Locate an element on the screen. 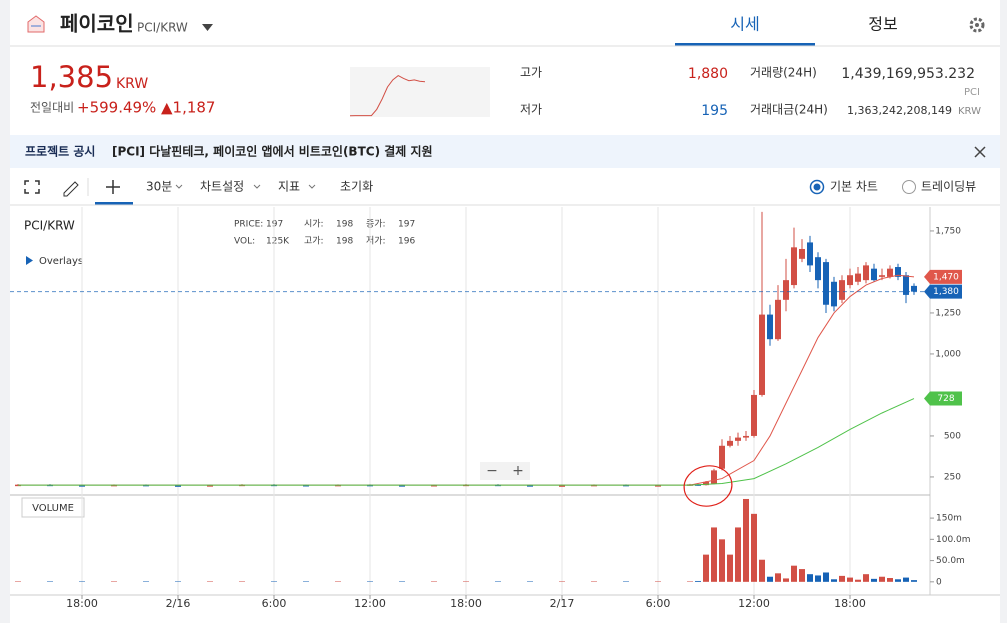 The height and width of the screenshot is (623, 1007). price-tag-label: 1,470 is located at coordinates (946, 277).